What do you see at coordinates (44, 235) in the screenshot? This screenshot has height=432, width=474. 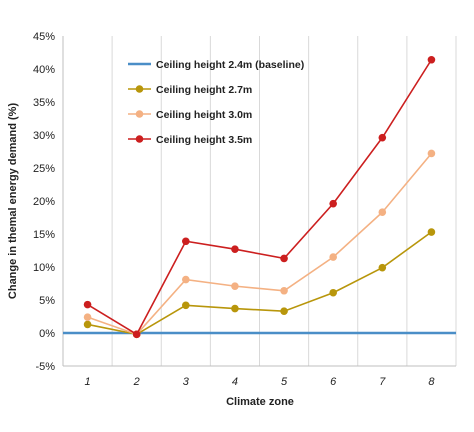 I see `y-tick-label: 15%` at bounding box center [44, 235].